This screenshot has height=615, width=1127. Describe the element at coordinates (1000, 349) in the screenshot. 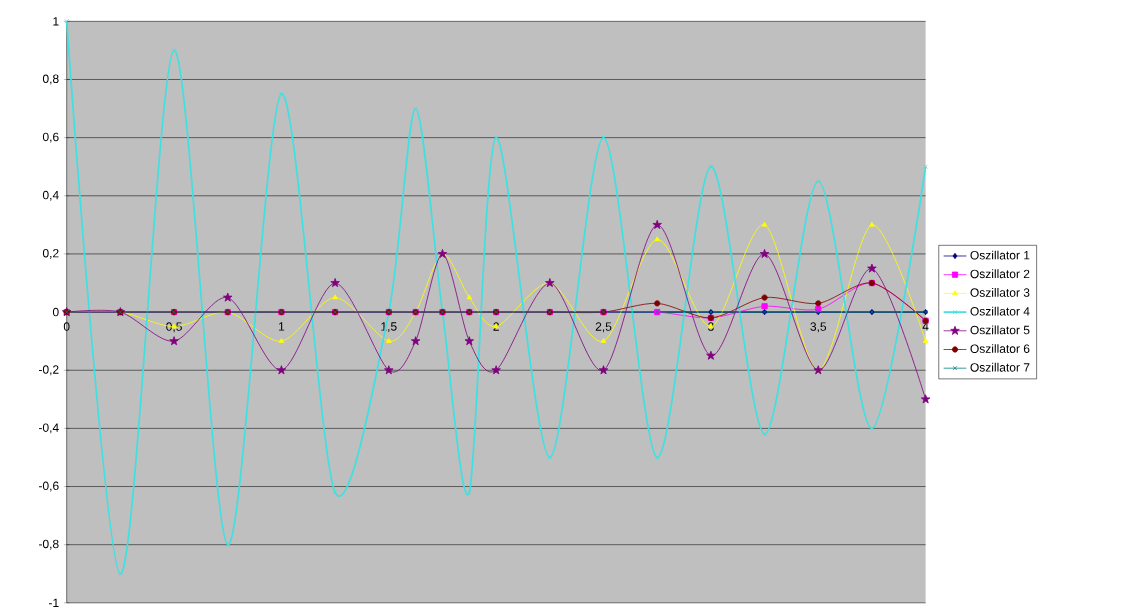

I see `legend-label: Oszillator 6` at that location.